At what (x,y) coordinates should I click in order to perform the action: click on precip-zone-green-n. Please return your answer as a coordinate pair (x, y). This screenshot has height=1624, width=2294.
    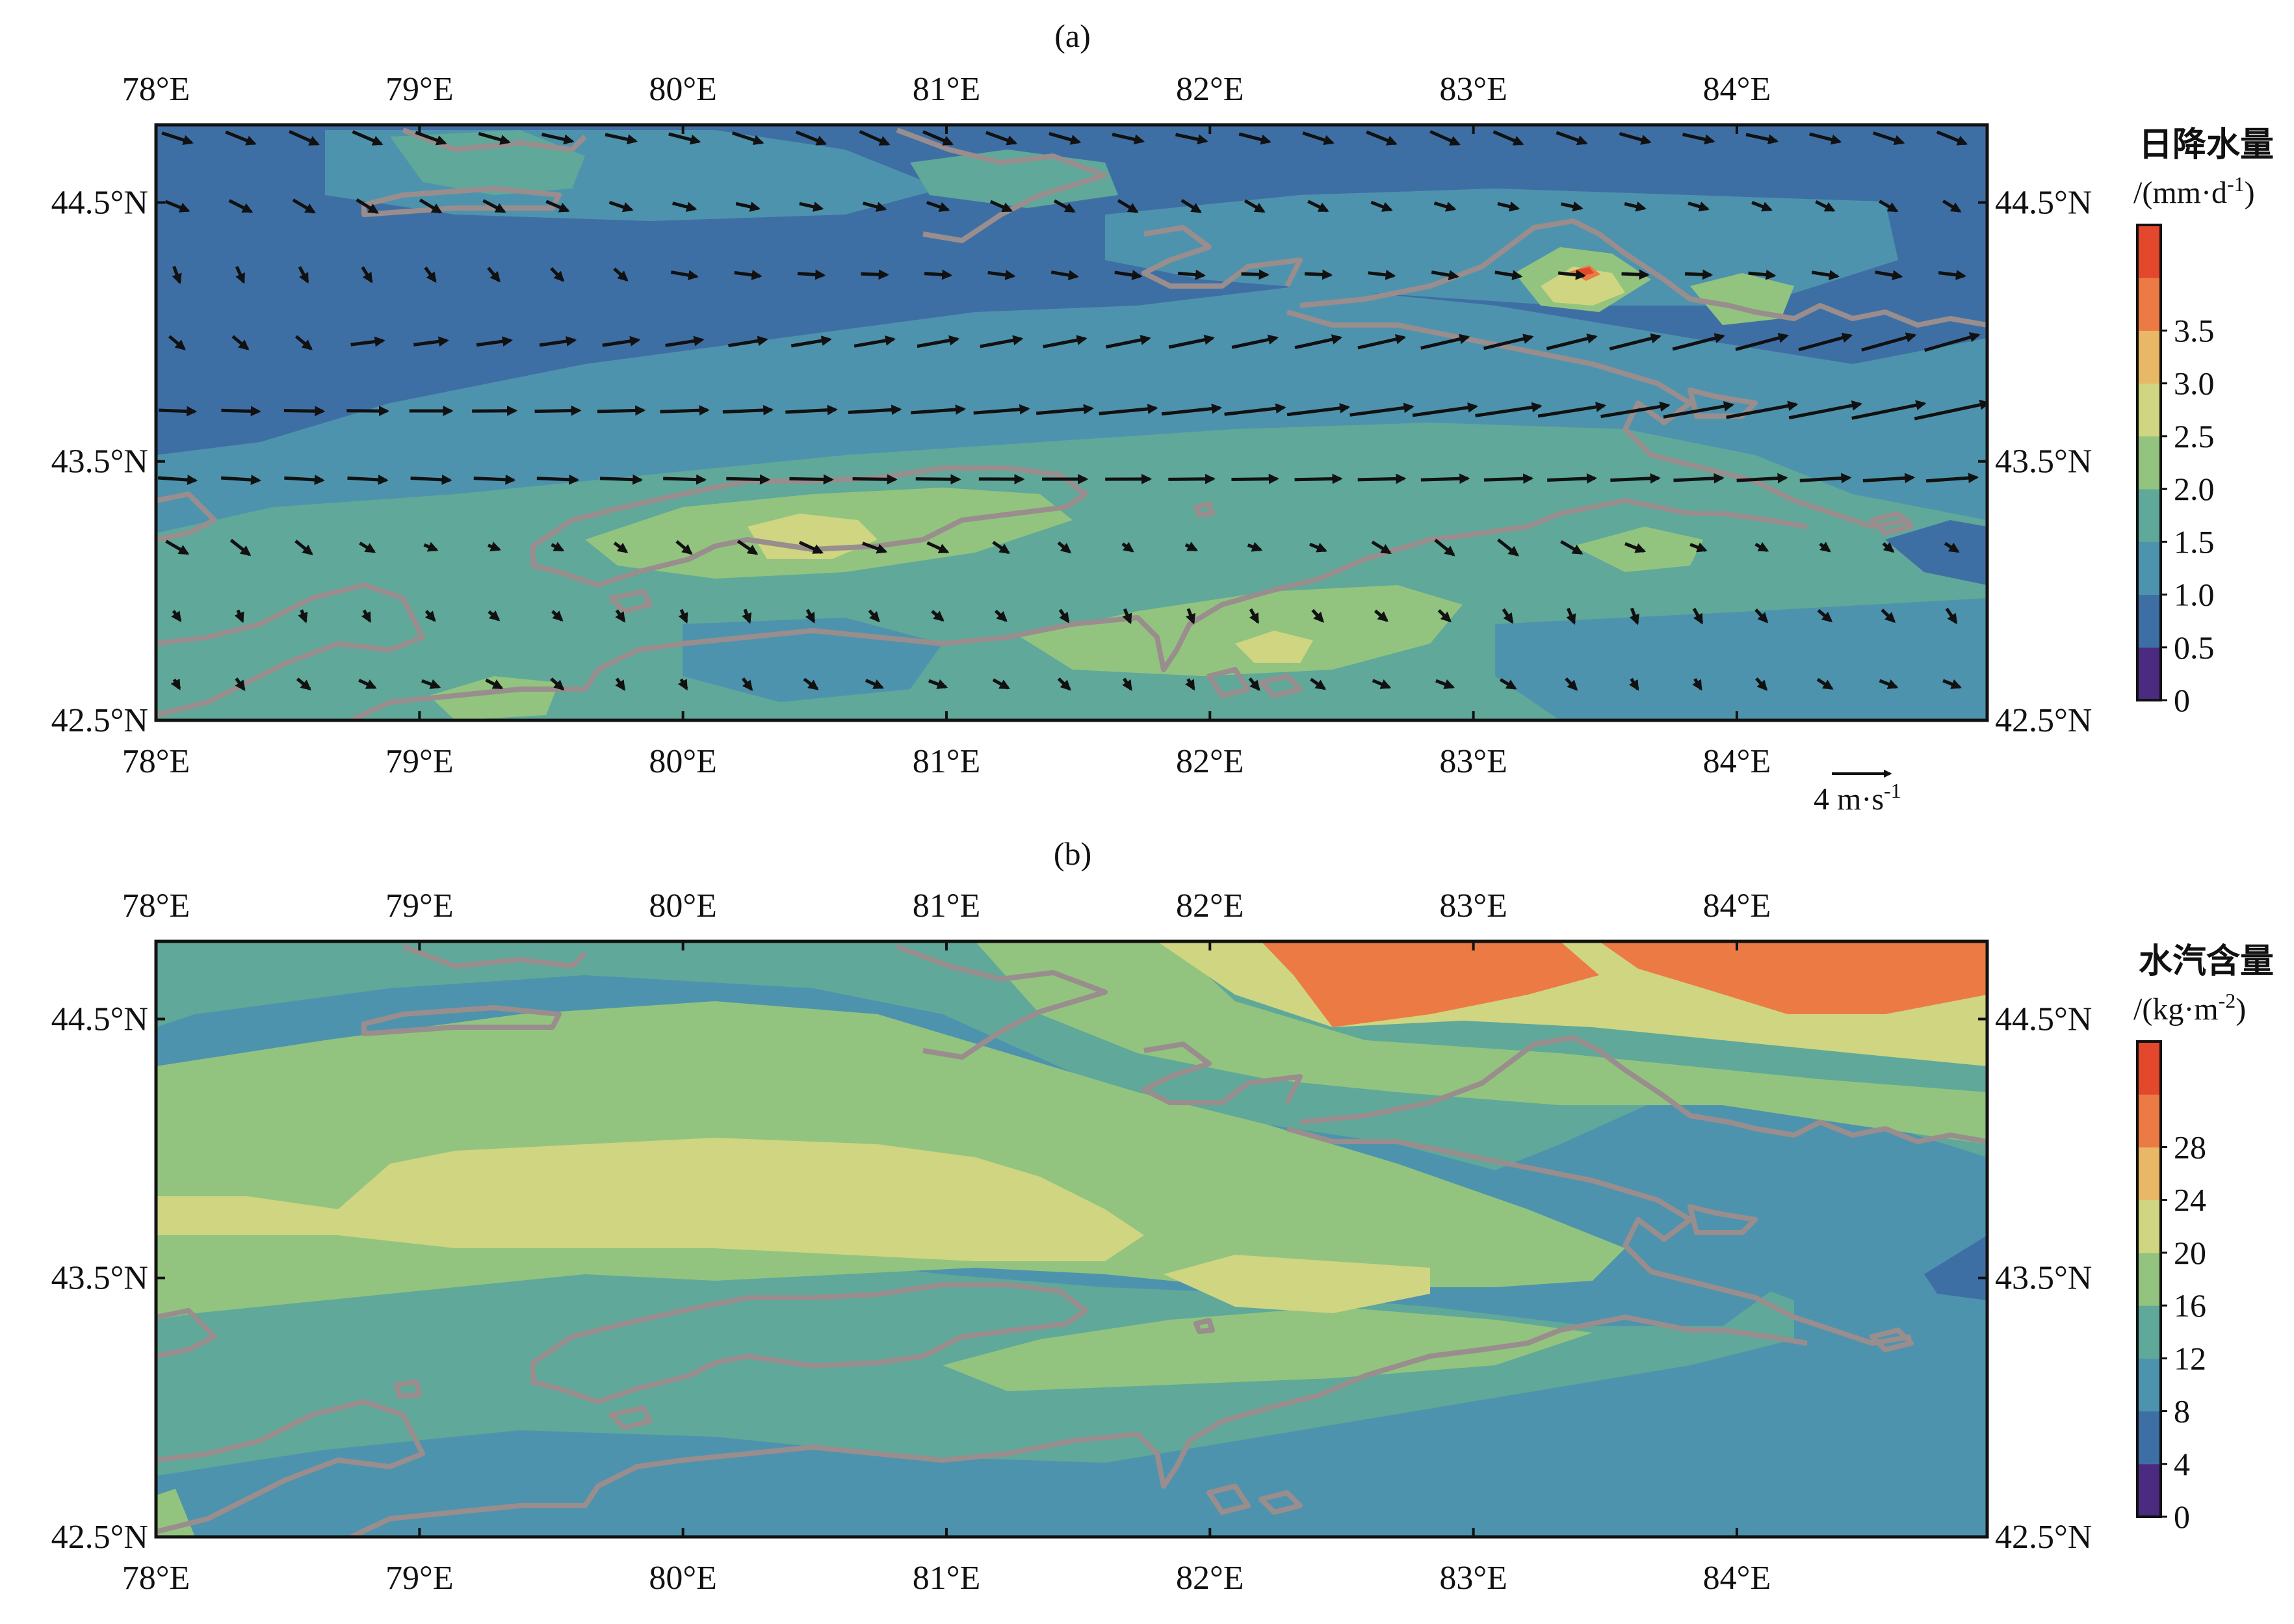
    Looking at the image, I should click on (1014, 179).